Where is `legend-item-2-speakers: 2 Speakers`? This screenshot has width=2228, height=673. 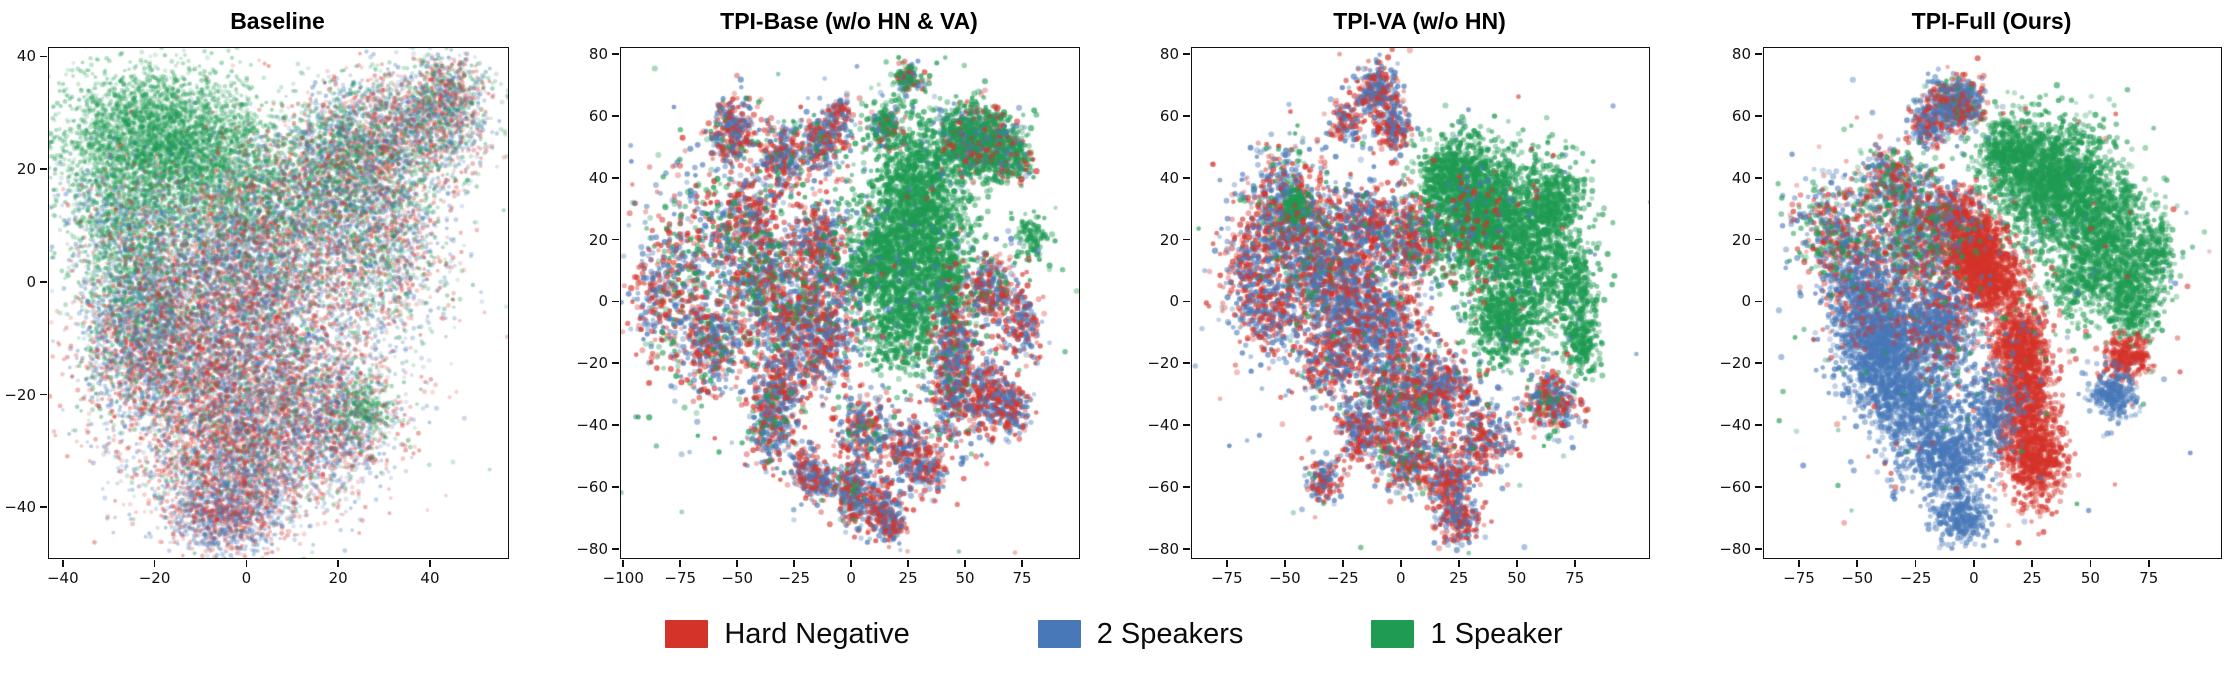
legend-item-2-speakers: 2 Speakers is located at coordinates (1140, 634).